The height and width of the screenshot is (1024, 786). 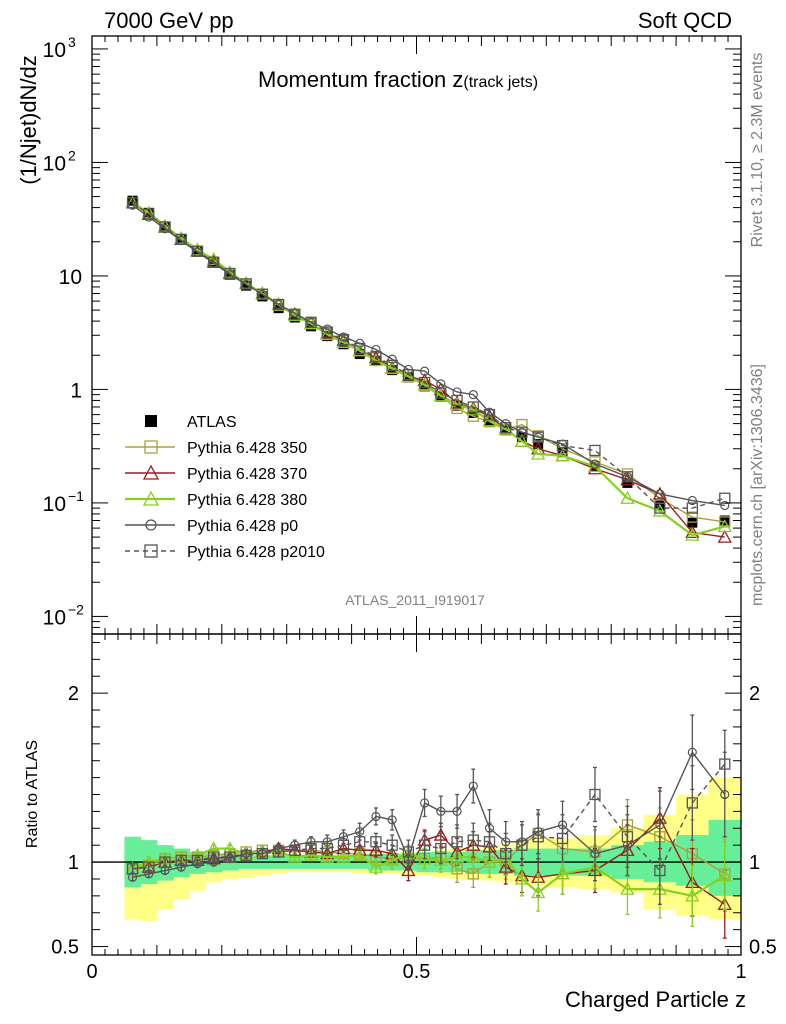 I want to click on ratio-line, so click(x=429, y=817).